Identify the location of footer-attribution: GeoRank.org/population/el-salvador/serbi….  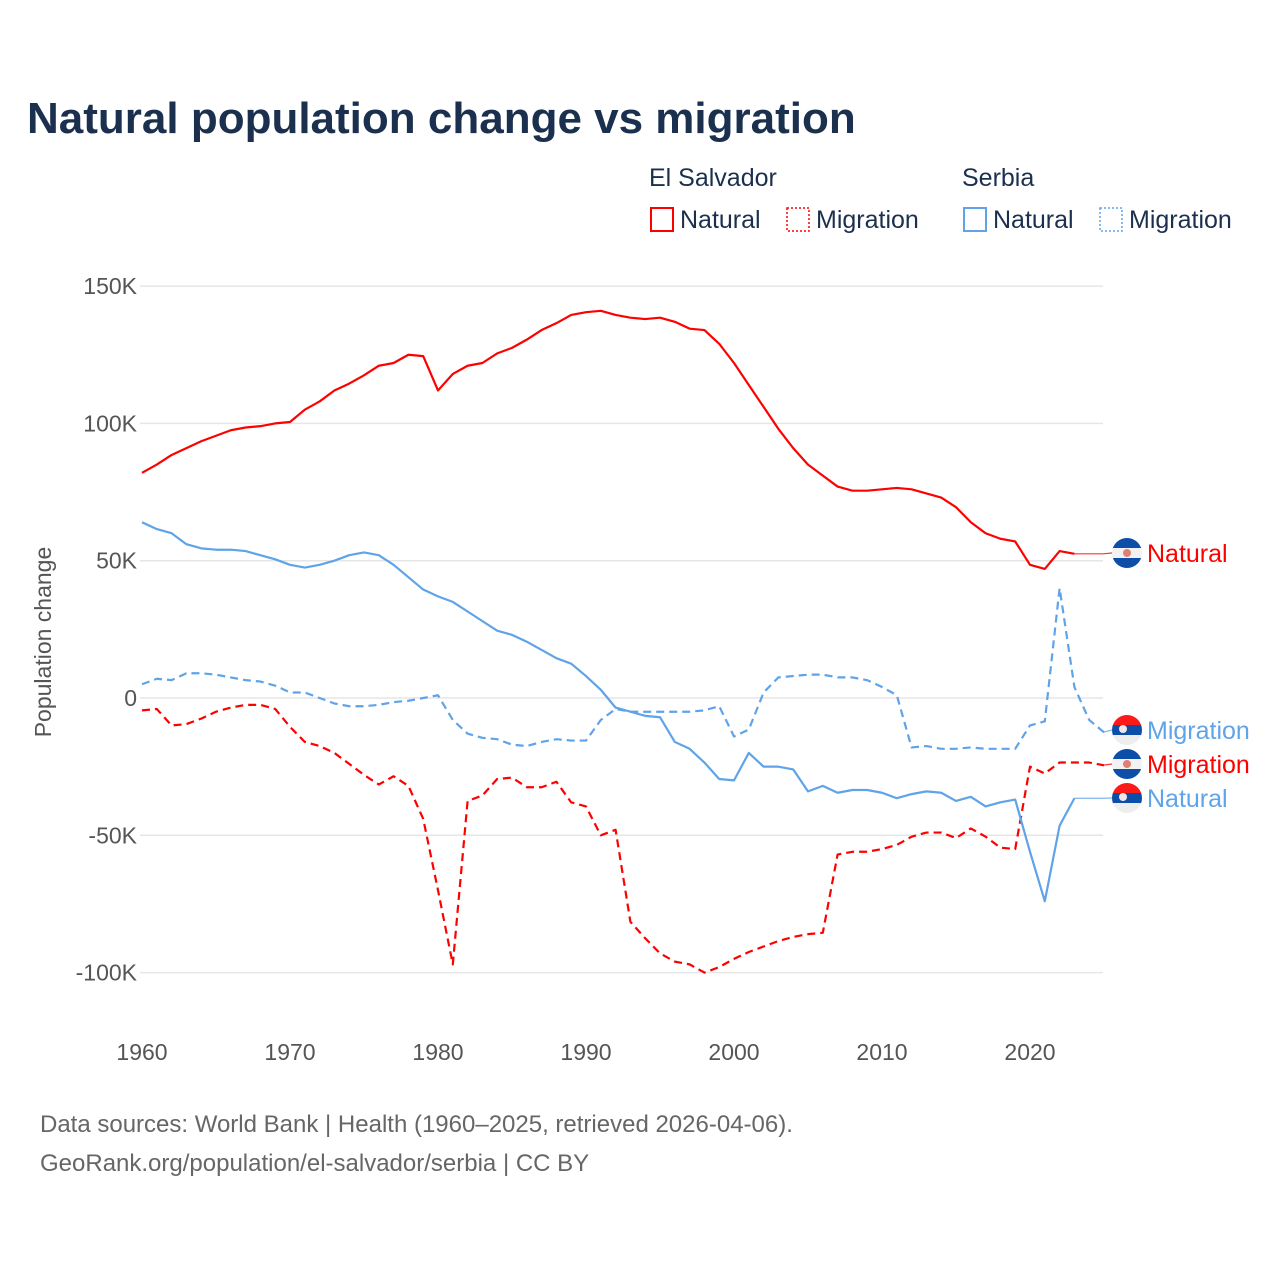
(314, 1163).